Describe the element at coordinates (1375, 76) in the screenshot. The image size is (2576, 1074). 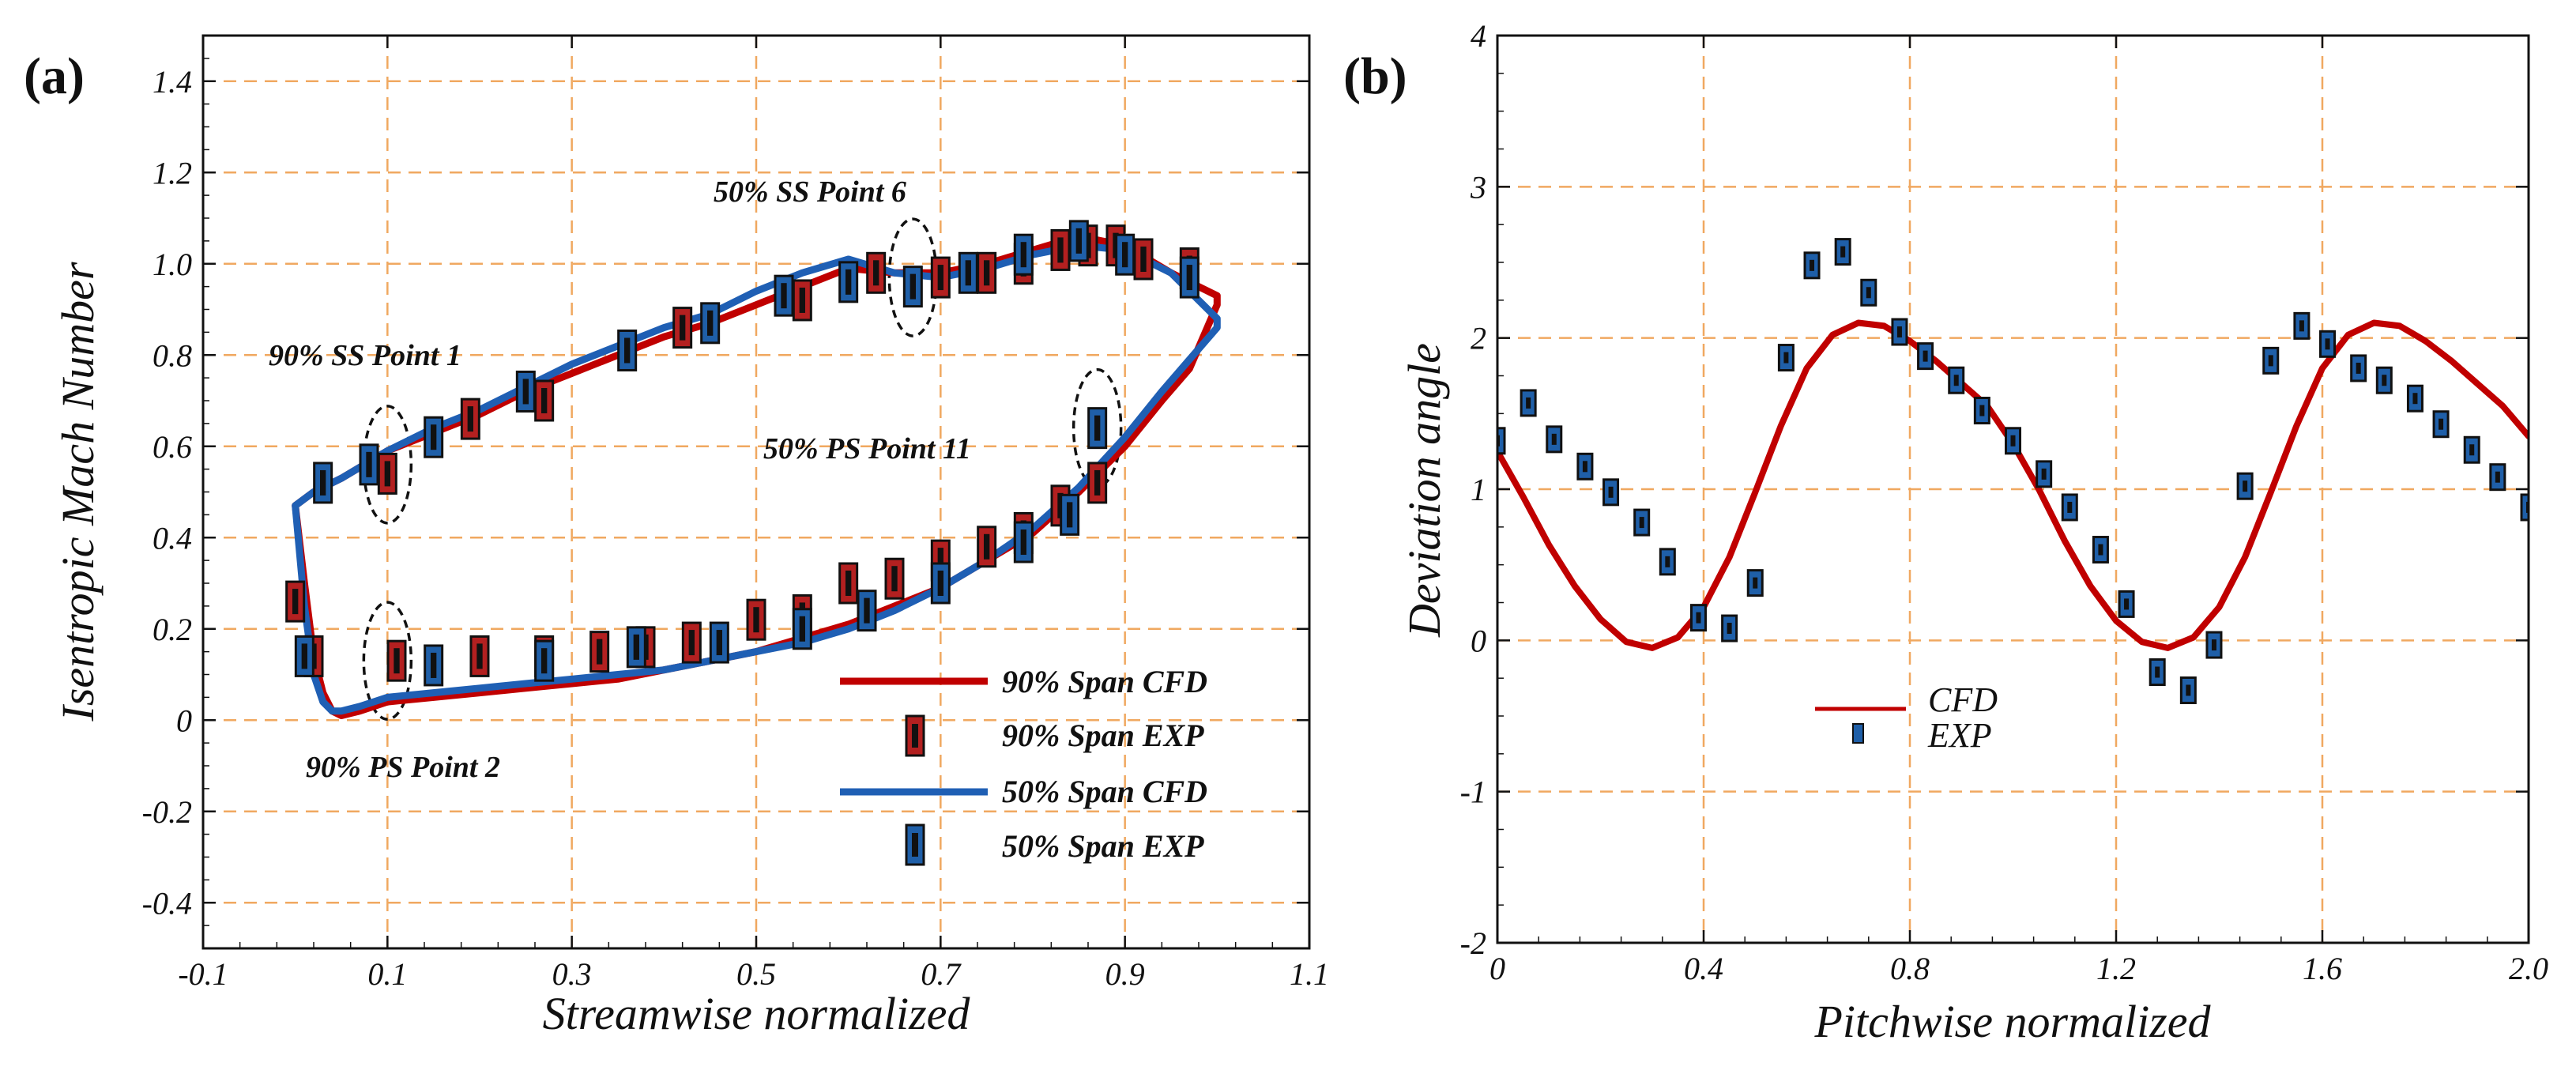
I see `panel-b-label: (b)` at that location.